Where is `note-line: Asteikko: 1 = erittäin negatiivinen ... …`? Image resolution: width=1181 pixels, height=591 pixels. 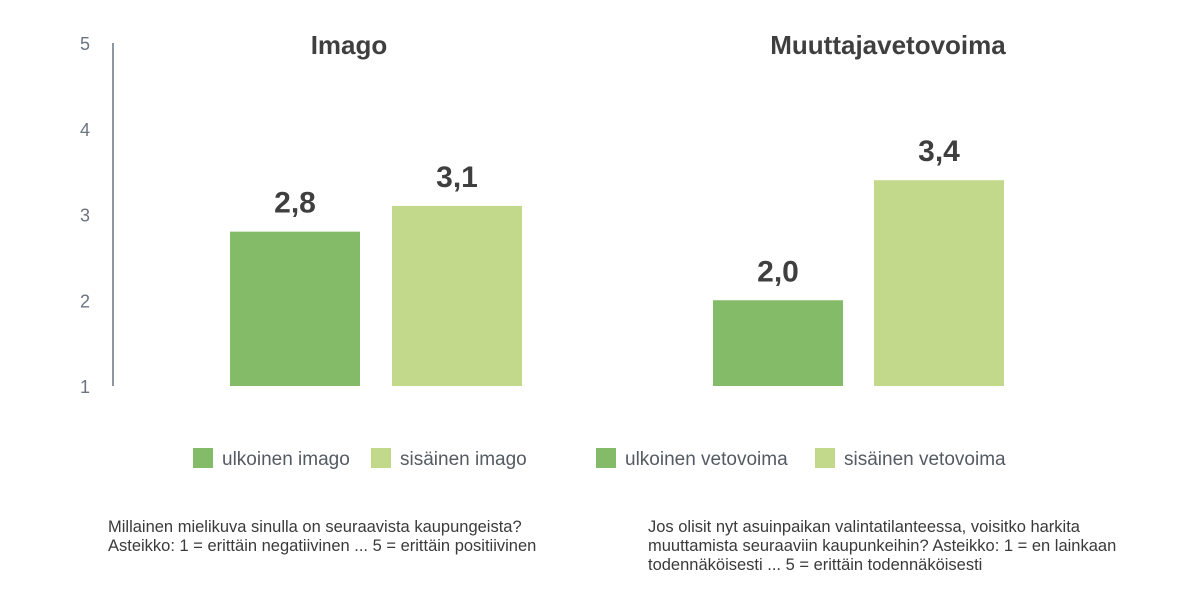
note-line: Asteikko: 1 = erittäin negatiivinen ... … is located at coordinates (322, 546).